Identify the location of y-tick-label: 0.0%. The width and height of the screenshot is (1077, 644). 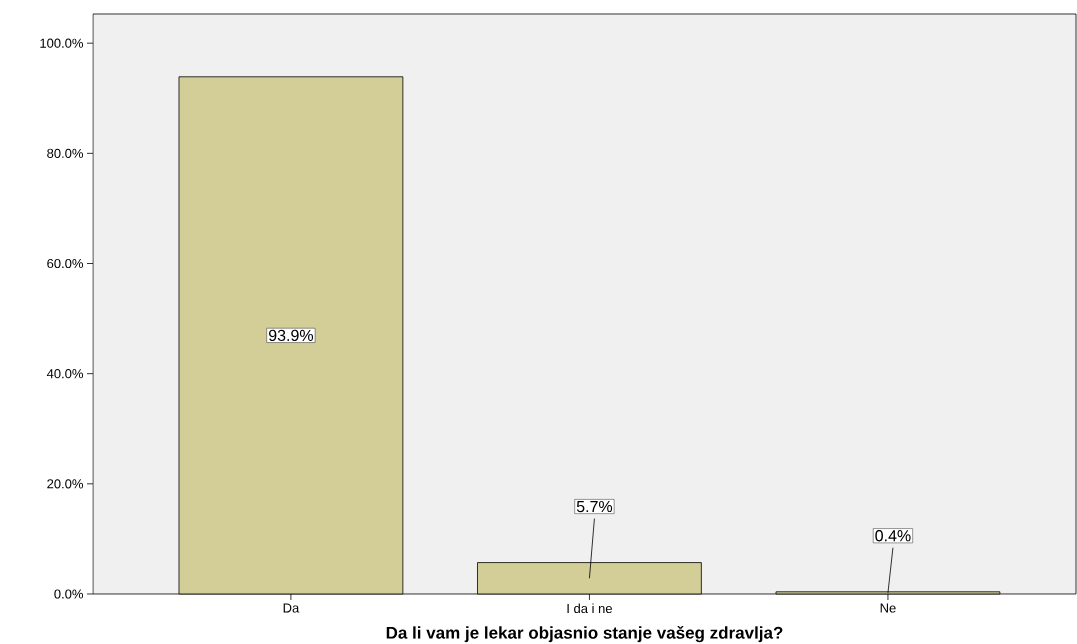
(69, 594).